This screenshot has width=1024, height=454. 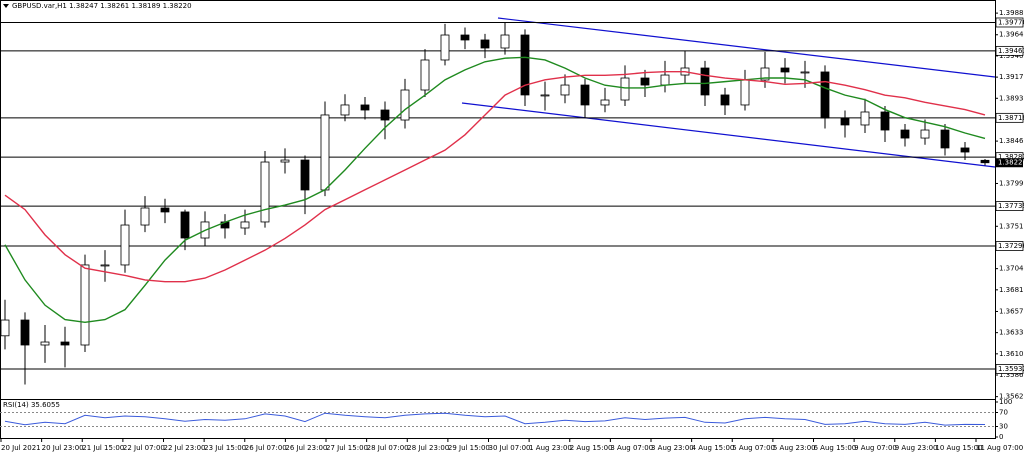 What do you see at coordinates (672, 448) in the screenshot?
I see `x-tick-label: 3 Aug 23:00` at bounding box center [672, 448].